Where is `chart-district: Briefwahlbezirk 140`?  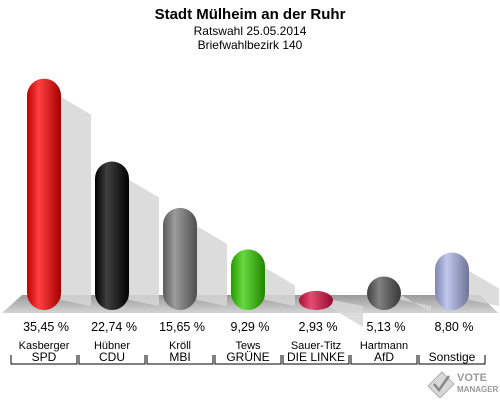
chart-district: Briefwahlbezirk 140 is located at coordinates (250, 45).